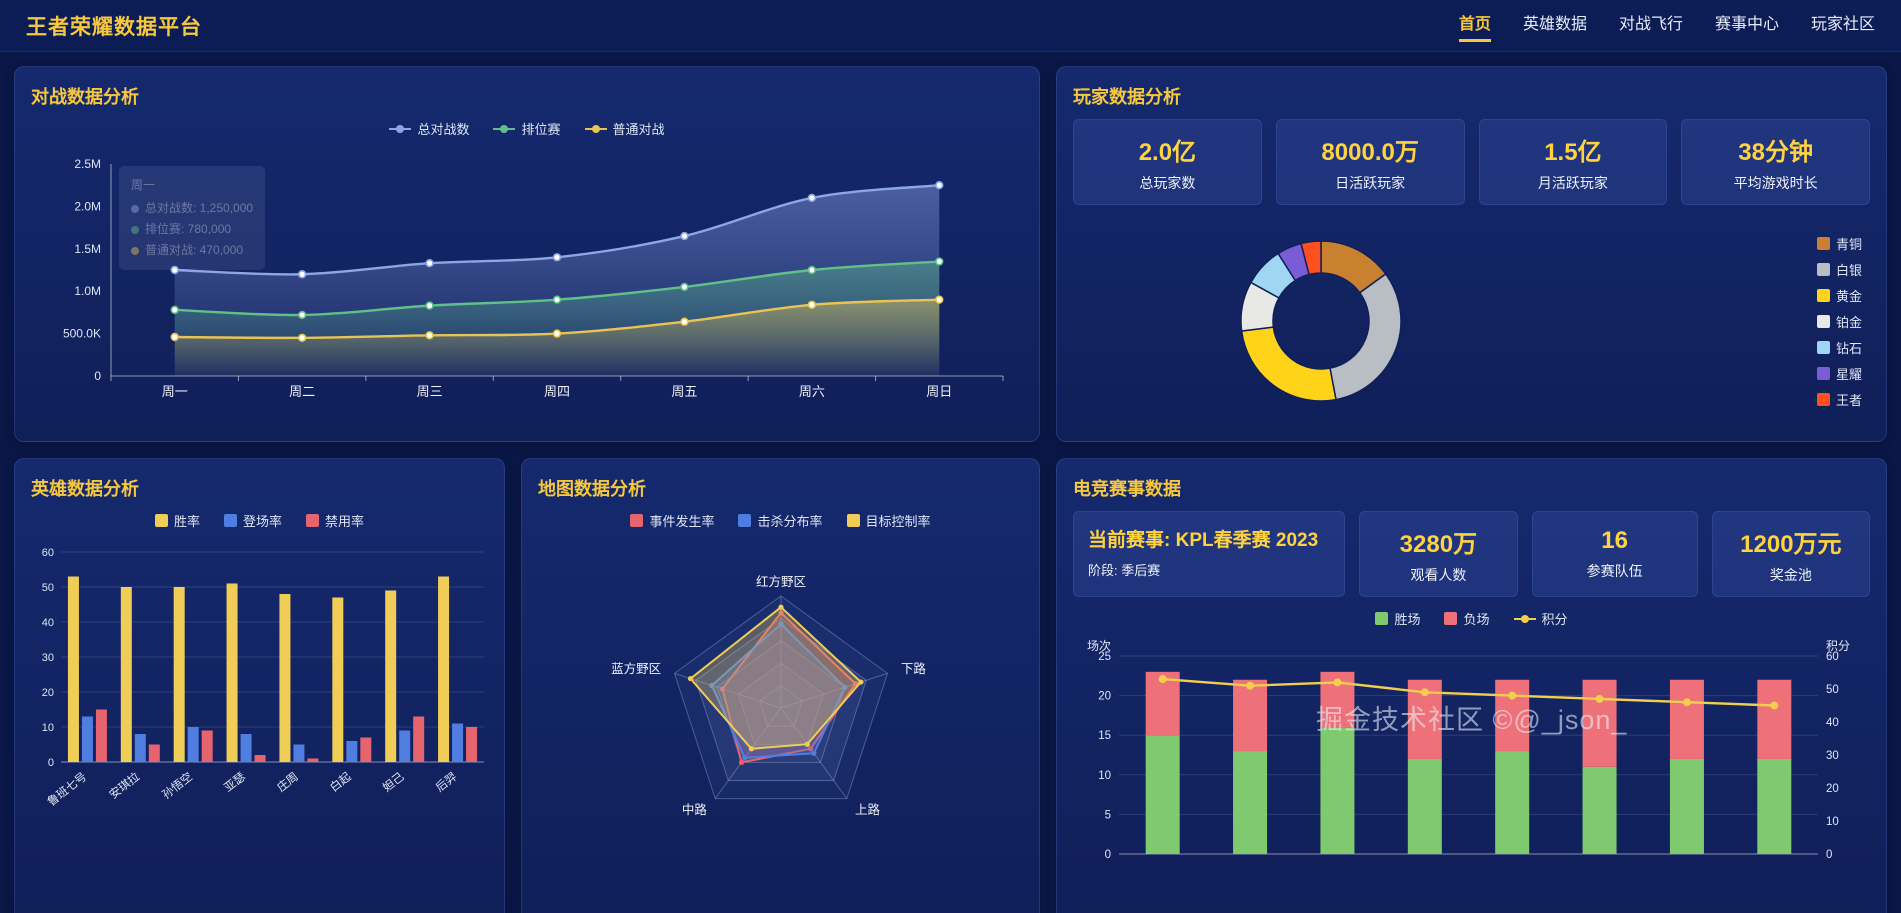  What do you see at coordinates (1099, 646) in the screenshot?
I see `svg-text: 场次` at bounding box center [1099, 646].